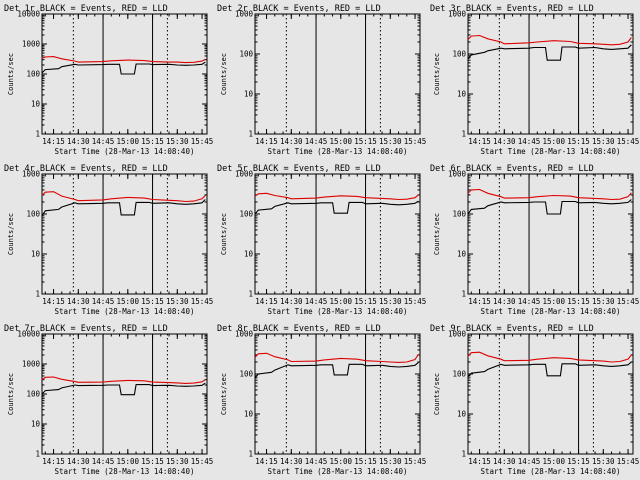  I want to click on panel-title: Det 6r BLACK = Events, RED = LLD, so click(512, 169).